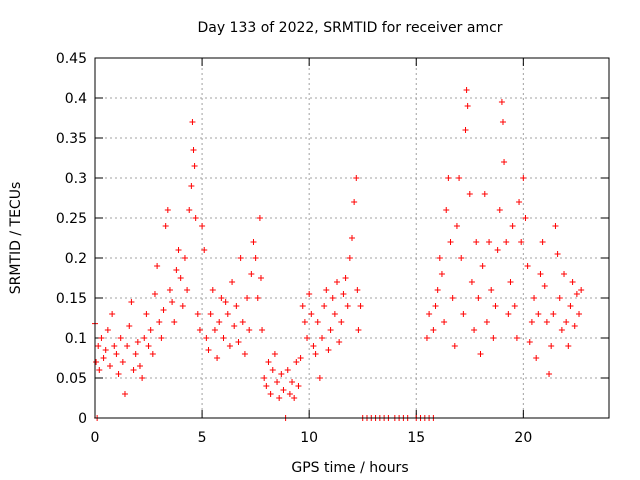 The height and width of the screenshot is (480, 640). Describe the element at coordinates (523, 438) in the screenshot. I see `x-tick-label: 20` at that location.